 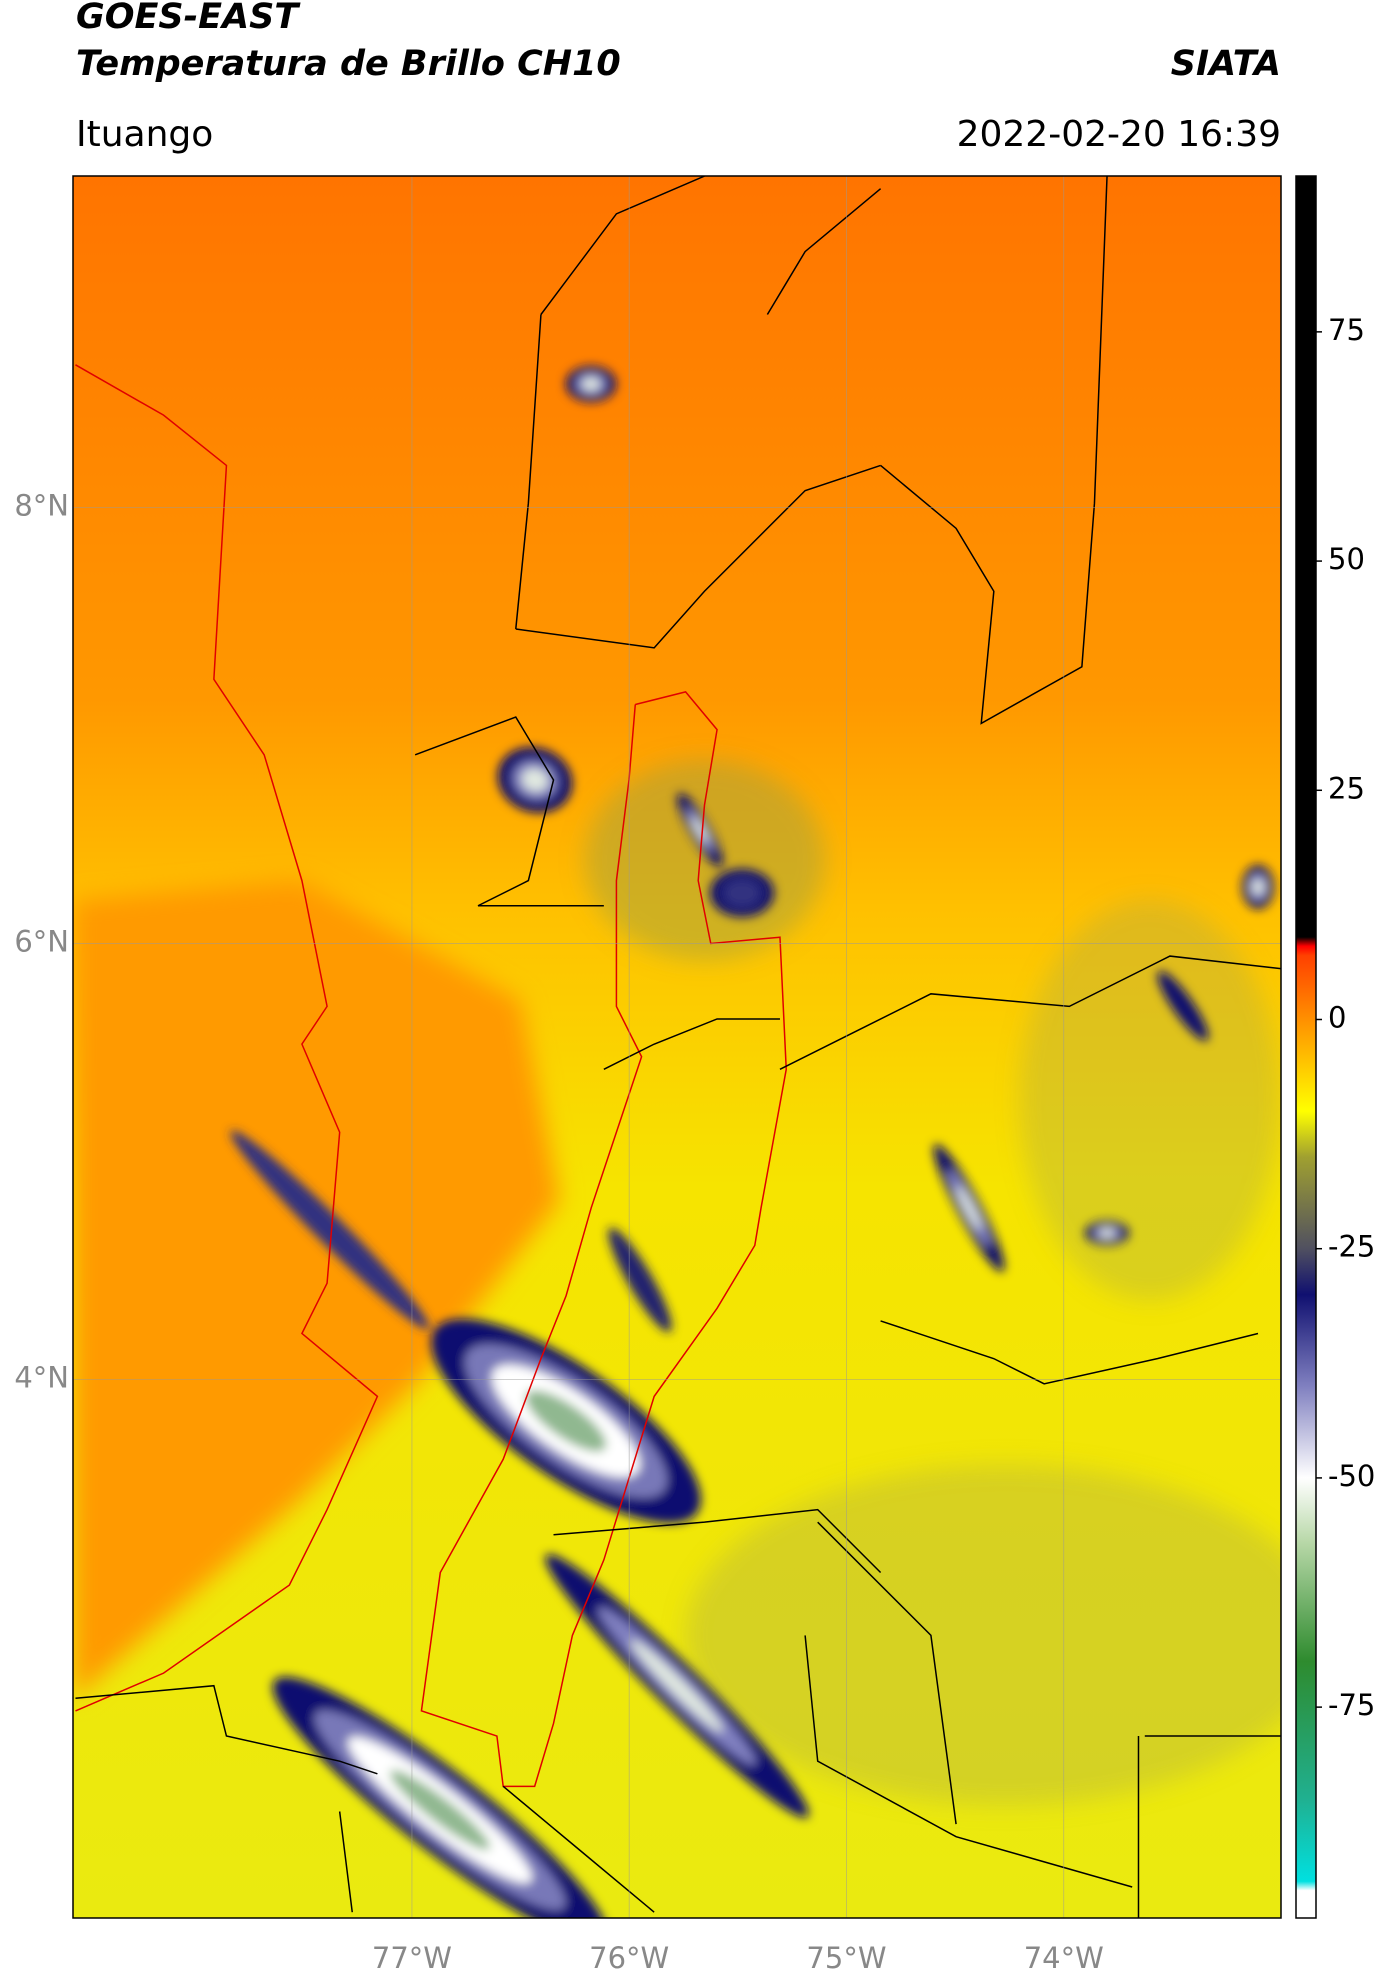 I want to click on subtitle: Temperatura de Brillo CH10, so click(x=348, y=64).